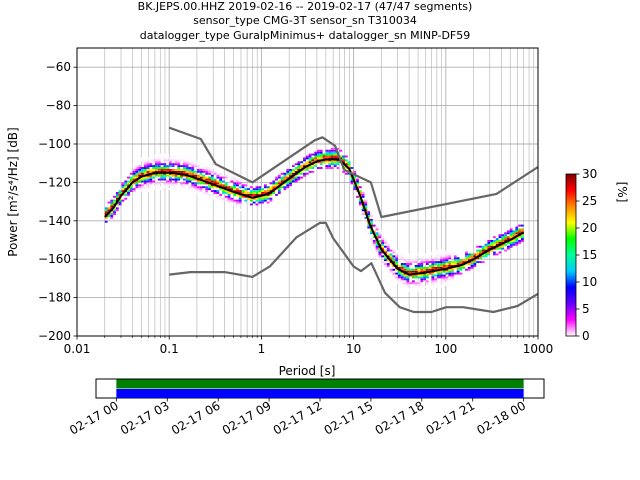 The height and width of the screenshot is (480, 640). What do you see at coordinates (451, 417) in the screenshot?
I see `time-tick-label: 02-17 21` at bounding box center [451, 417].